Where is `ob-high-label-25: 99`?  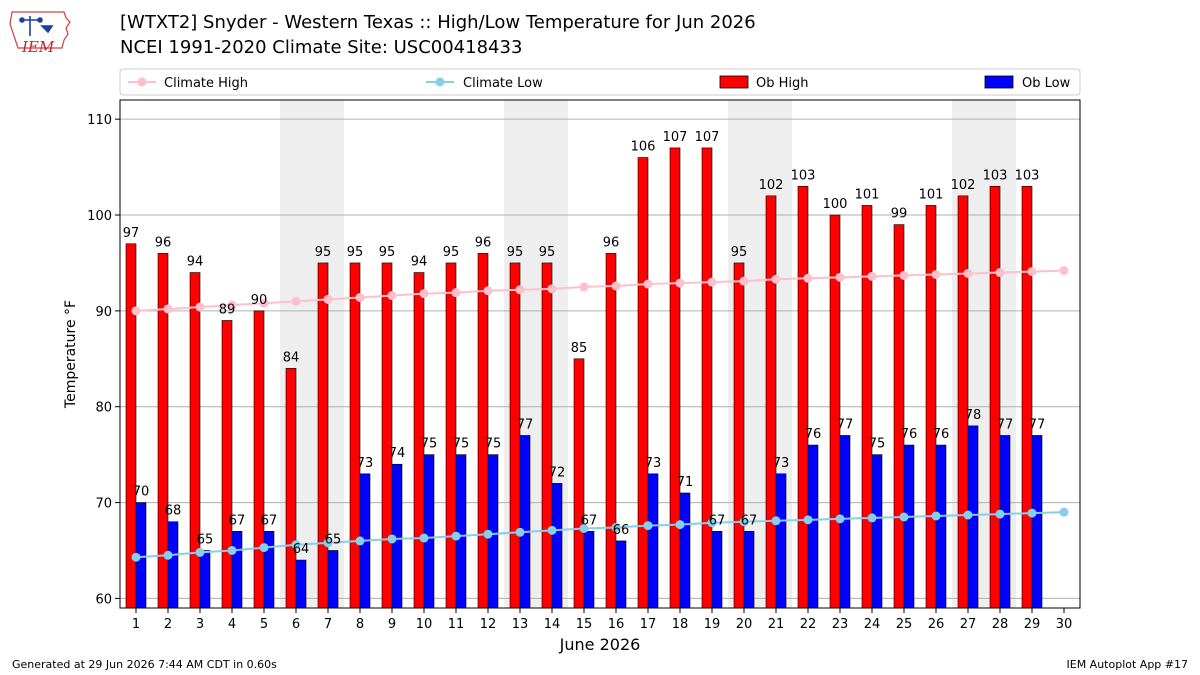
ob-high-label-25: 99 is located at coordinates (899, 214).